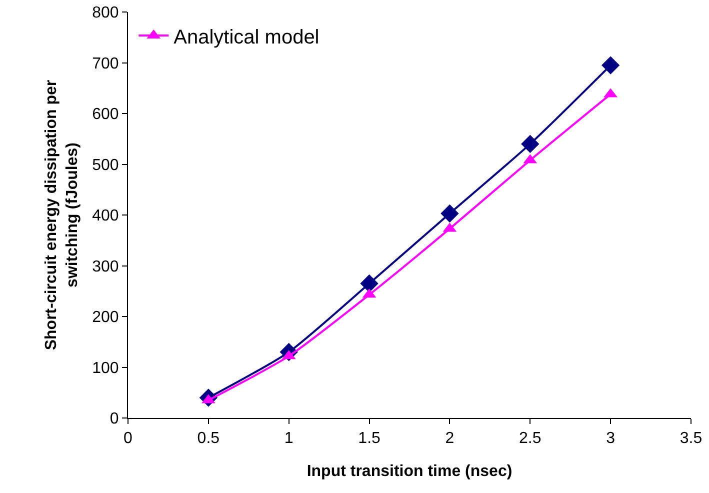 This screenshot has width=709, height=493. What do you see at coordinates (105, 368) in the screenshot?
I see `y-tick-label: 100` at bounding box center [105, 368].